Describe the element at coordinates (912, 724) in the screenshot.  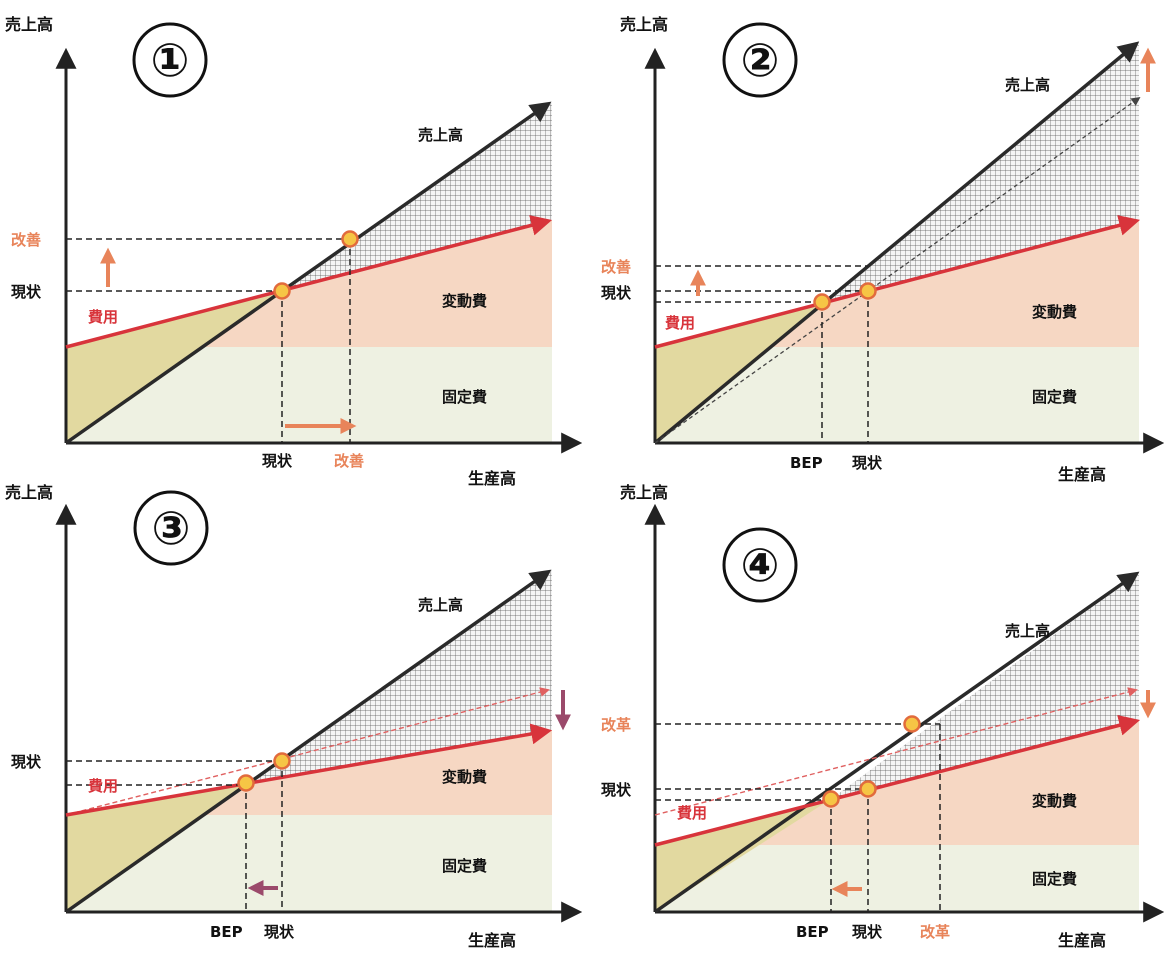
I see `reform-point` at that location.